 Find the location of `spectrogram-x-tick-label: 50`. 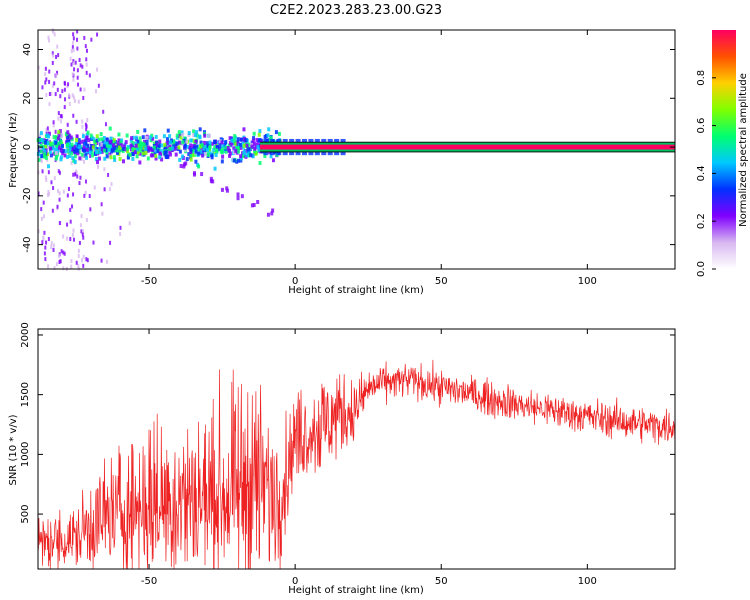

spectrogram-x-tick-label: 50 is located at coordinates (441, 281).